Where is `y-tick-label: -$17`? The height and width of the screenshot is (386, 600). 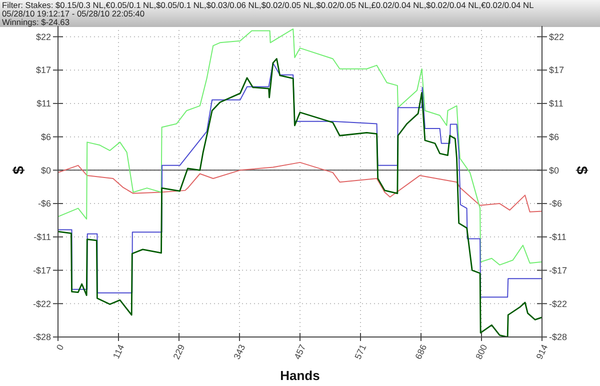
y-tick-label: -$17 is located at coordinates (41, 270).